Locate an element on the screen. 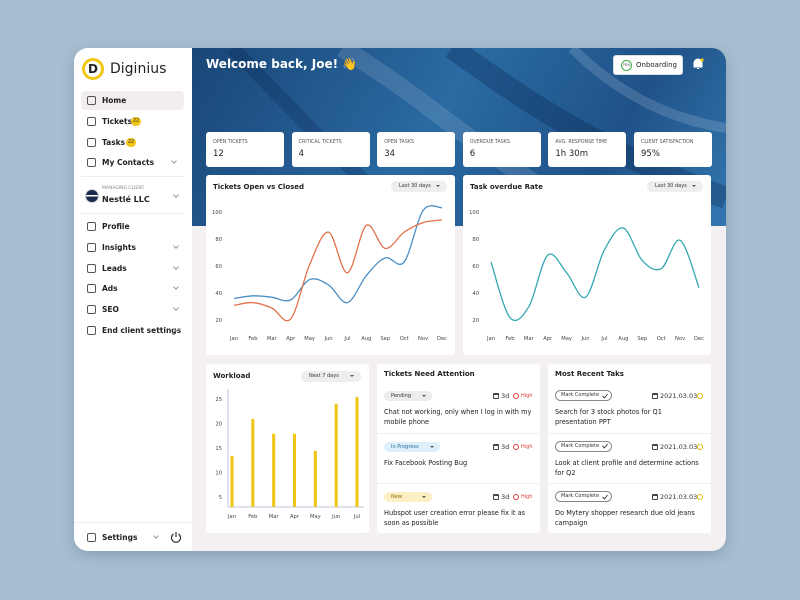 The height and width of the screenshot is (600, 800). power-icon is located at coordinates (176, 538).